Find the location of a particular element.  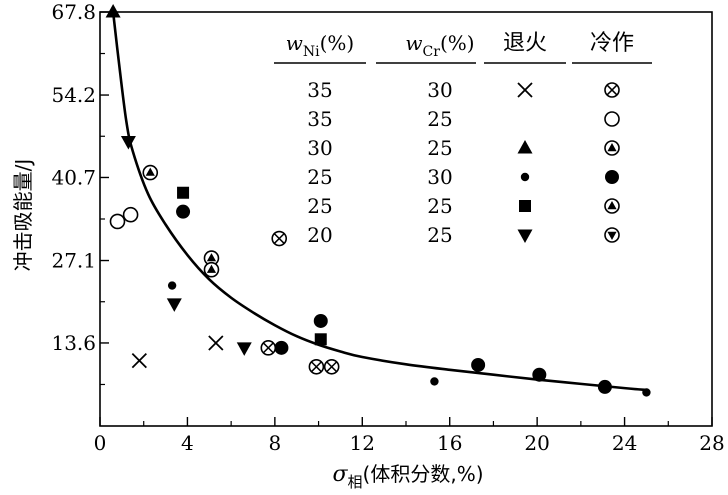

legend-header-cold-worked: 冷作 is located at coordinates (612, 43).